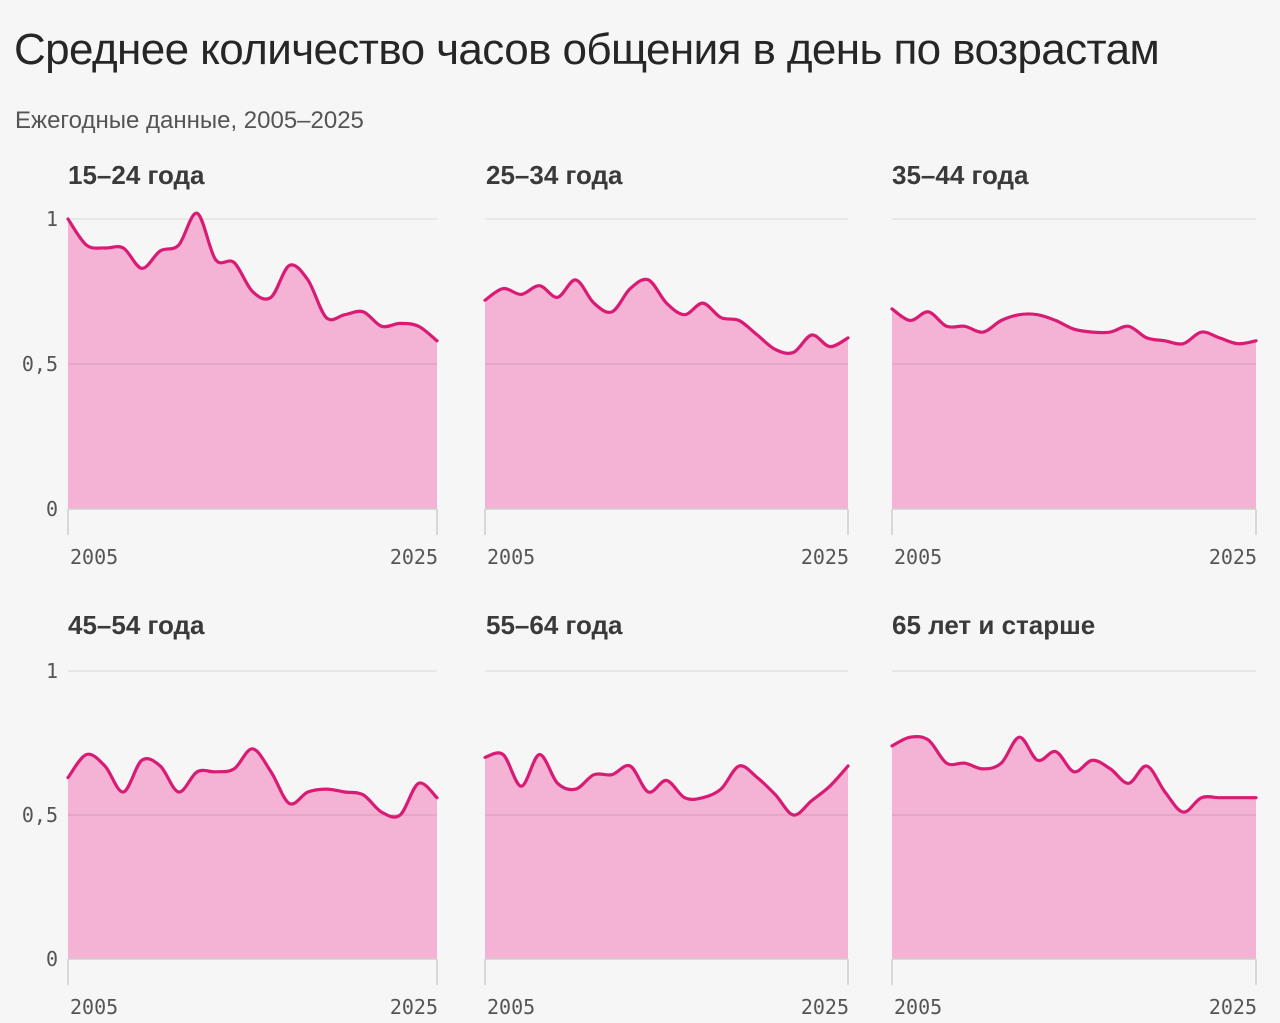 This screenshot has height=1023, width=1280. Describe the element at coordinates (52, 959) in the screenshot. I see `y-tick-label-bottom-45-54: 0` at that location.